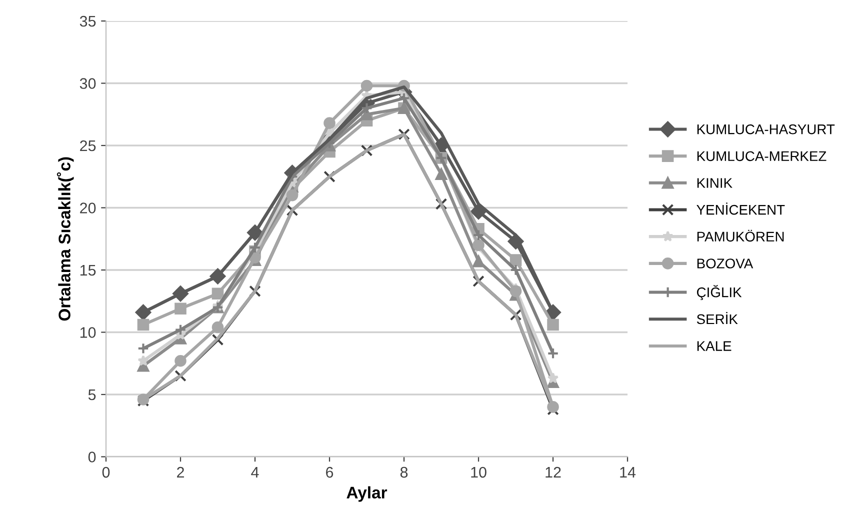 The height and width of the screenshot is (525, 848). What do you see at coordinates (404, 472) in the screenshot?
I see `x-tick-label: 8` at bounding box center [404, 472].